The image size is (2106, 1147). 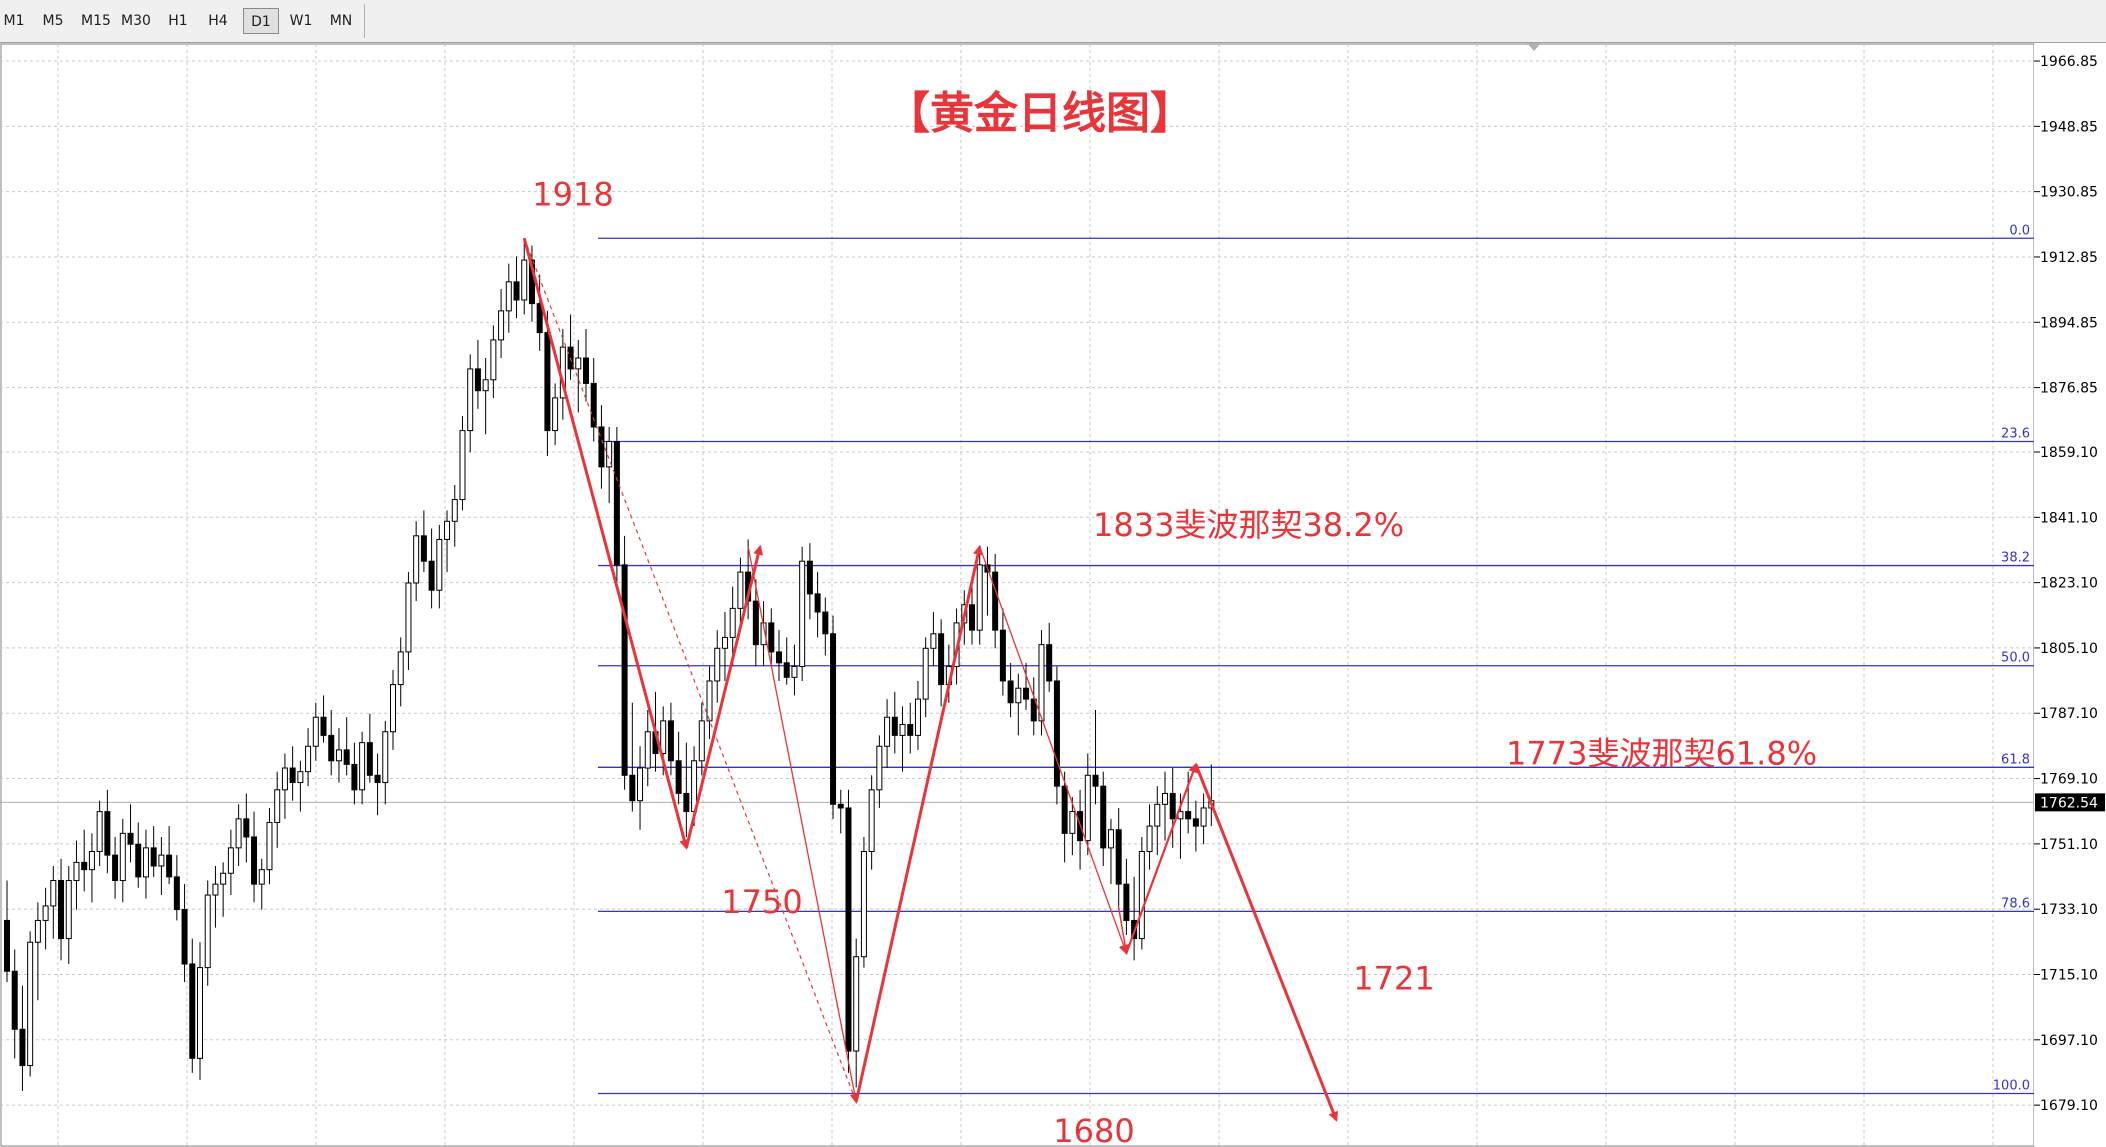 What do you see at coordinates (2069, 1106) in the screenshot?
I see `axis-tick-label: 1679.10` at bounding box center [2069, 1106].